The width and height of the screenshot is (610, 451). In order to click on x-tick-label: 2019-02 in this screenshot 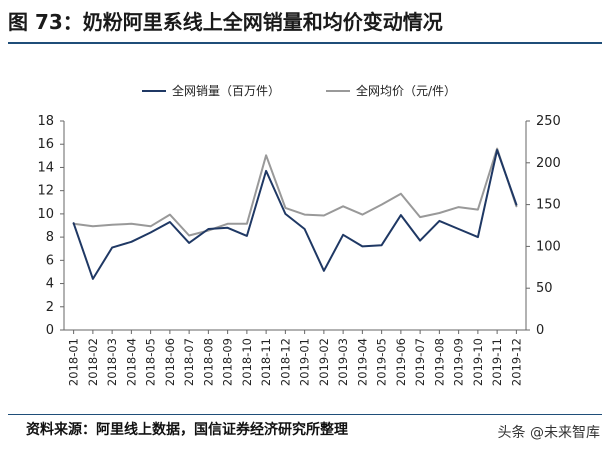, I will do `click(324, 362)`.